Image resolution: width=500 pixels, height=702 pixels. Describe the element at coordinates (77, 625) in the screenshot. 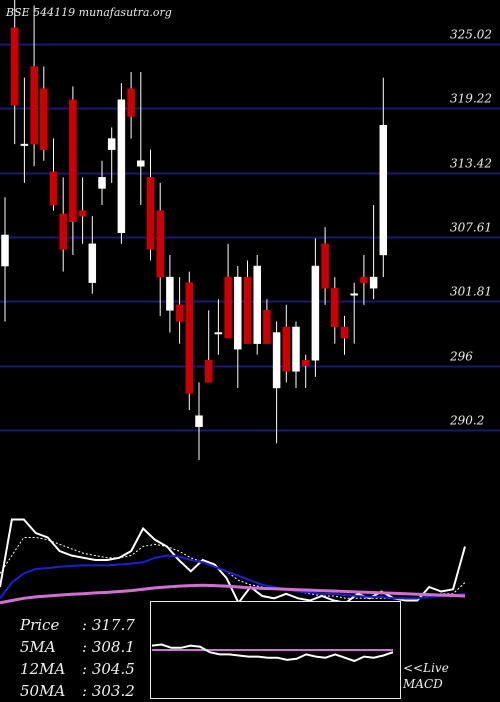

I see `stat-price: Price : 317.7` at that location.